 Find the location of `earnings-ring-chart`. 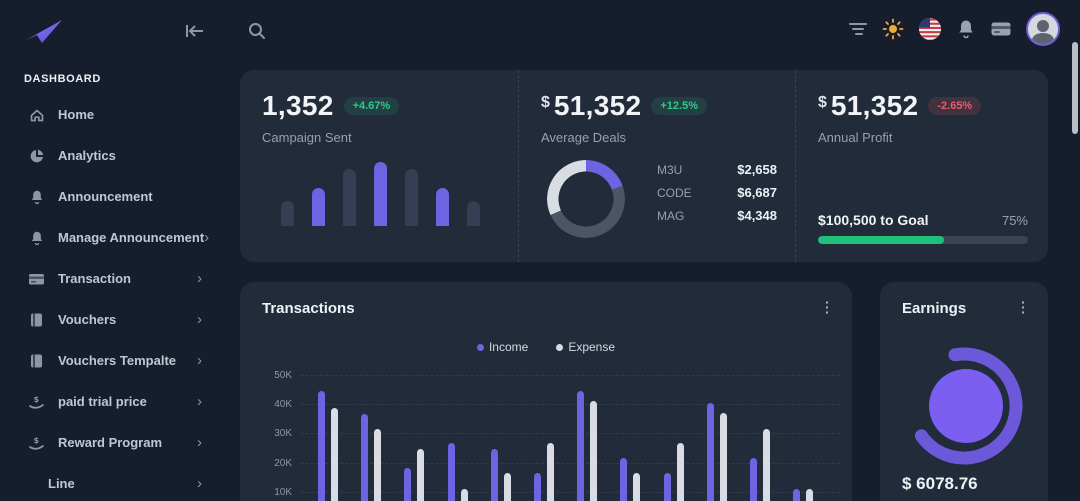

earnings-ring-chart is located at coordinates (964, 406).